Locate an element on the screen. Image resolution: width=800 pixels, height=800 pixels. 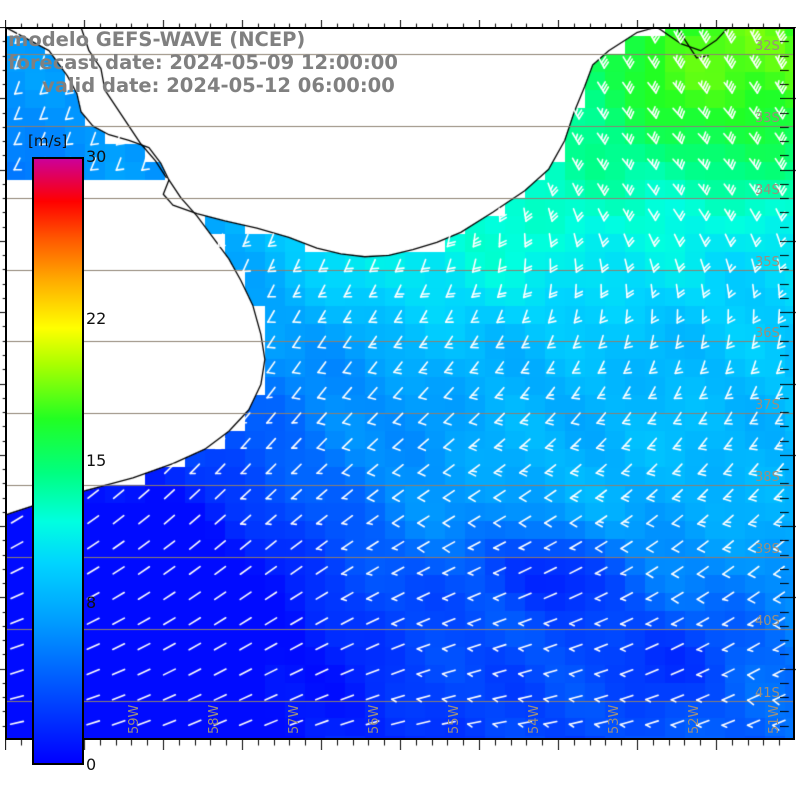
top-tick-ruler is located at coordinates (400, 24).